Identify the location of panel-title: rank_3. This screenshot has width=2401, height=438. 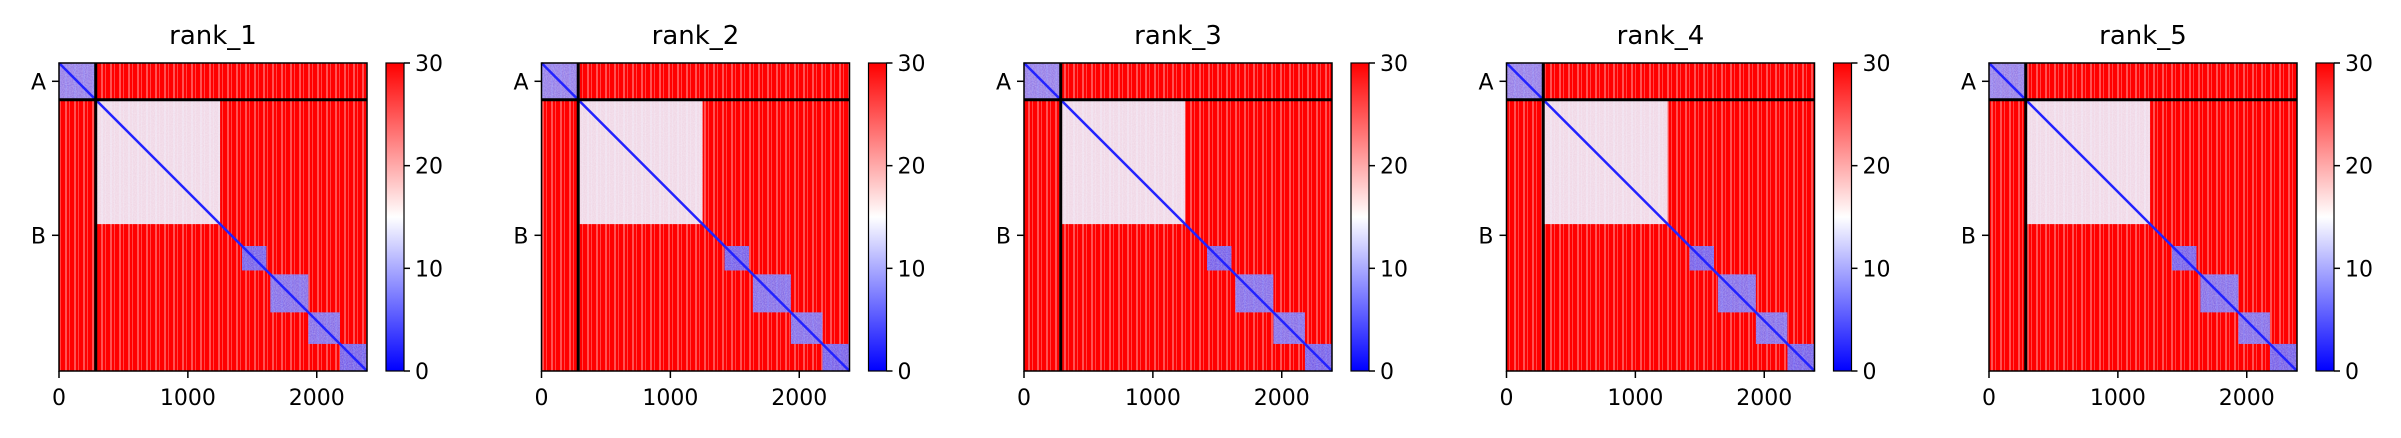
(1178, 36).